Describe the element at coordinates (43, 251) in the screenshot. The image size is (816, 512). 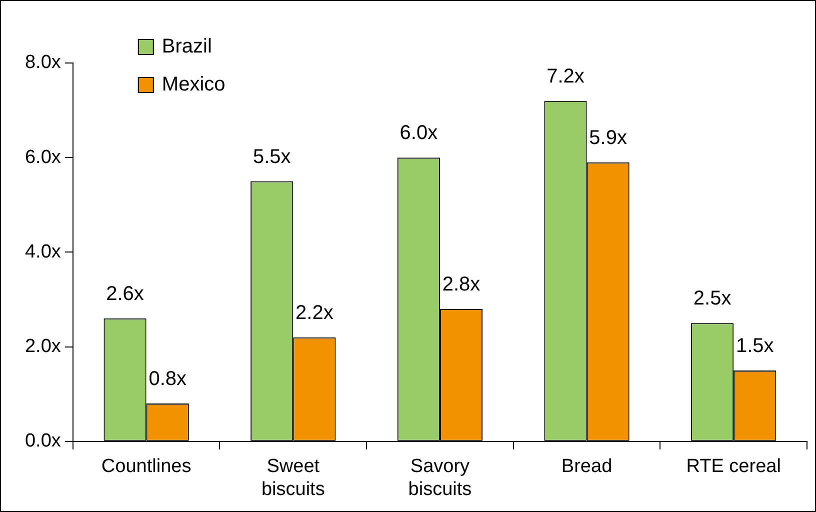
I see `y-tick-label: 4.0x` at that location.